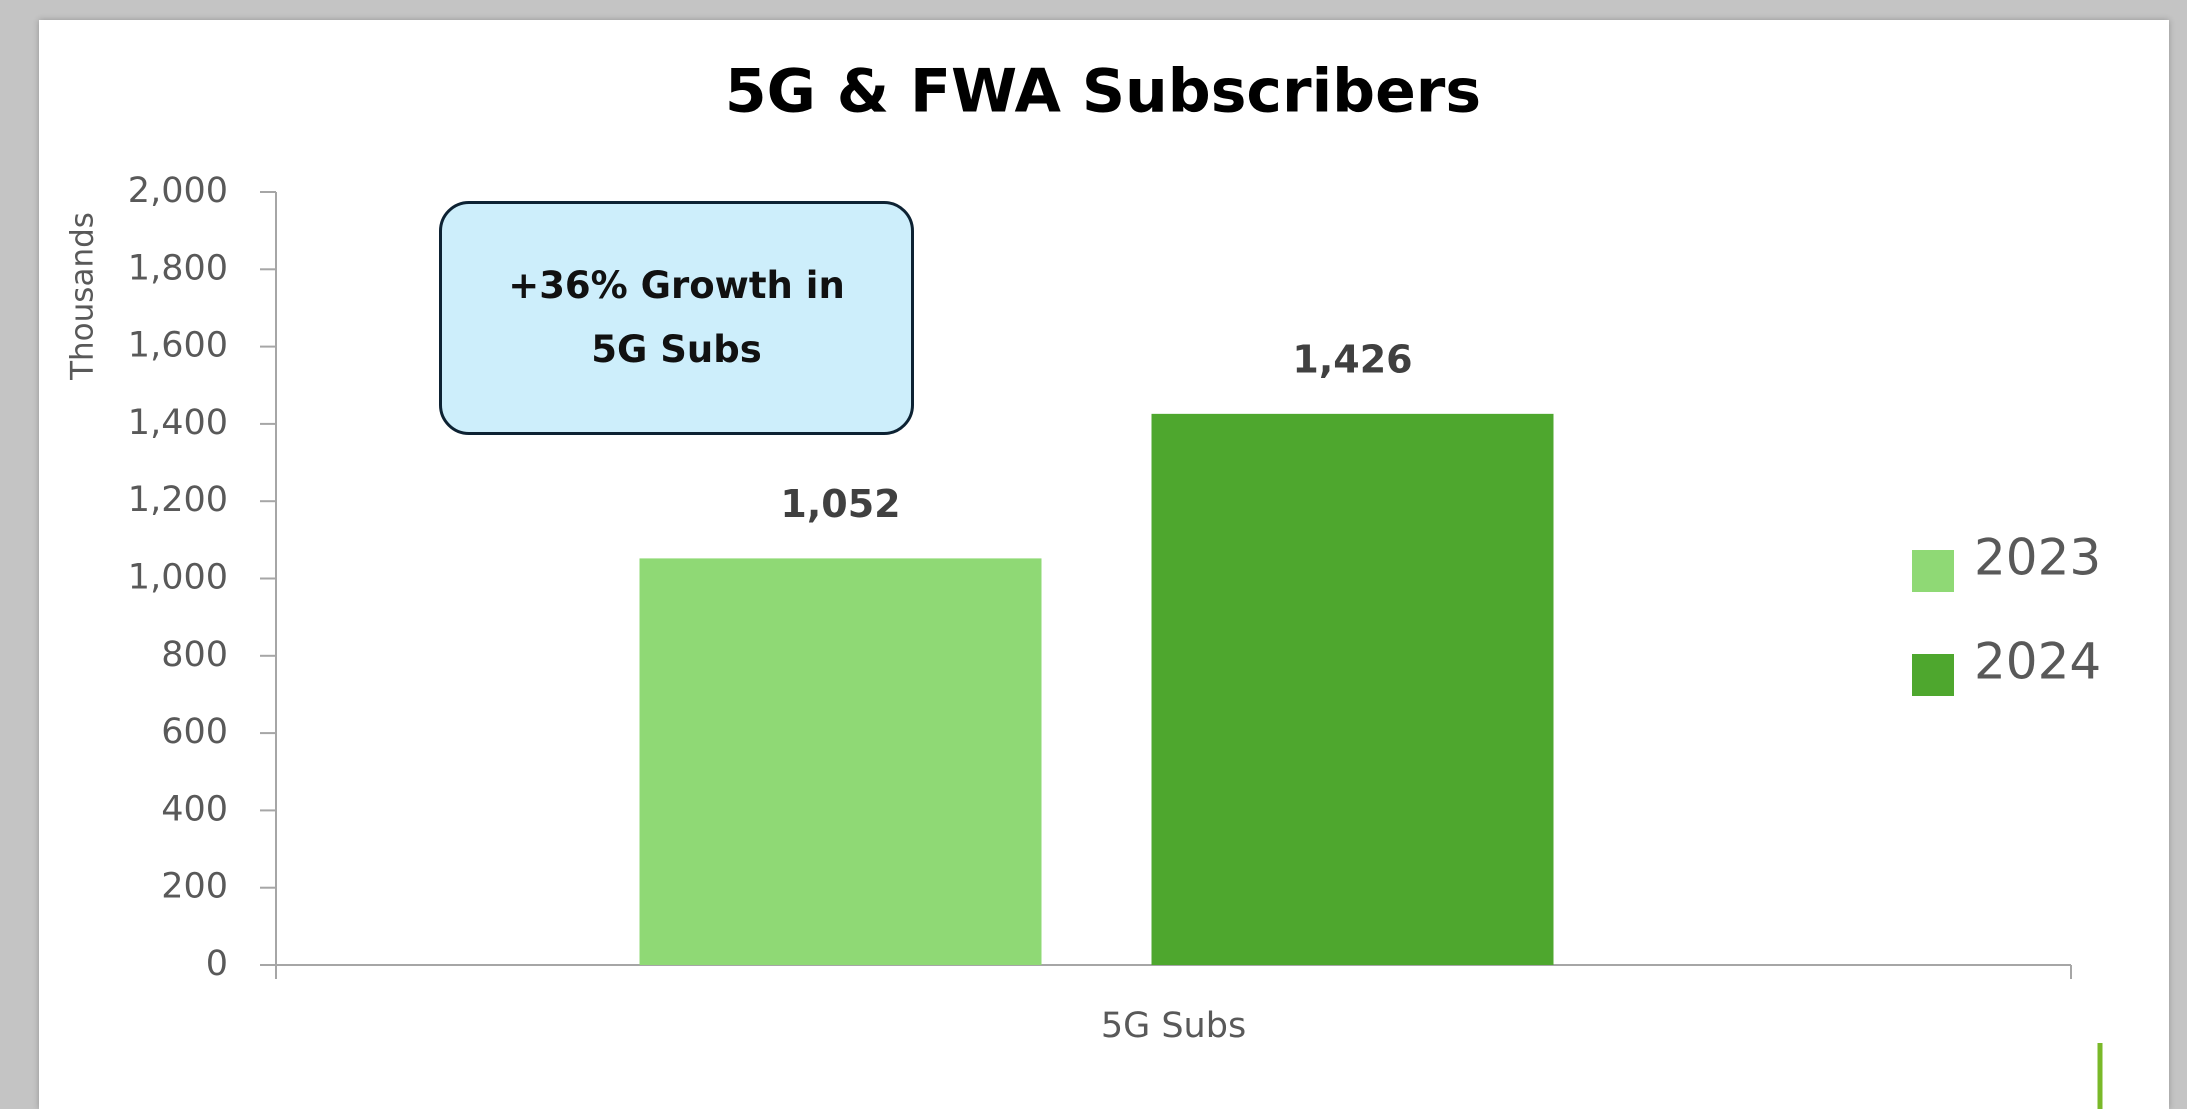 This screenshot has height=1109, width=2187. I want to click on annotation: +36% Growth in 5G Subs, so click(676, 318).